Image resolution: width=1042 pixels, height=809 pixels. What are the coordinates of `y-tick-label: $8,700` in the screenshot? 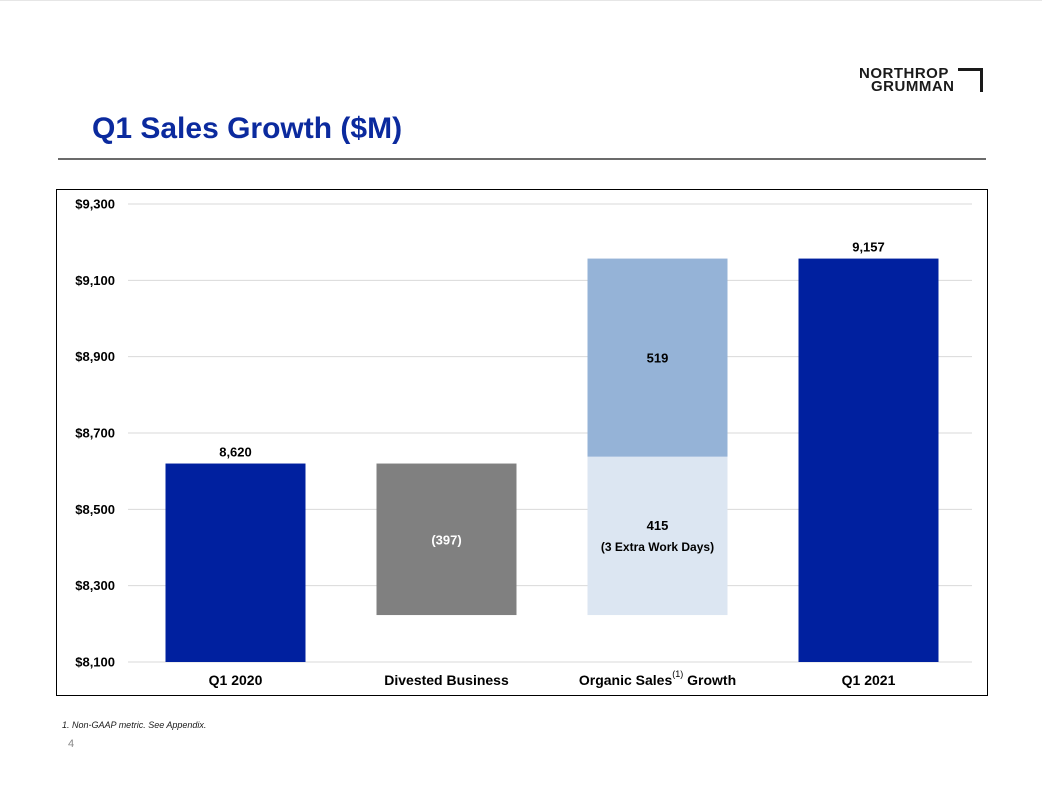 It's located at (95, 433).